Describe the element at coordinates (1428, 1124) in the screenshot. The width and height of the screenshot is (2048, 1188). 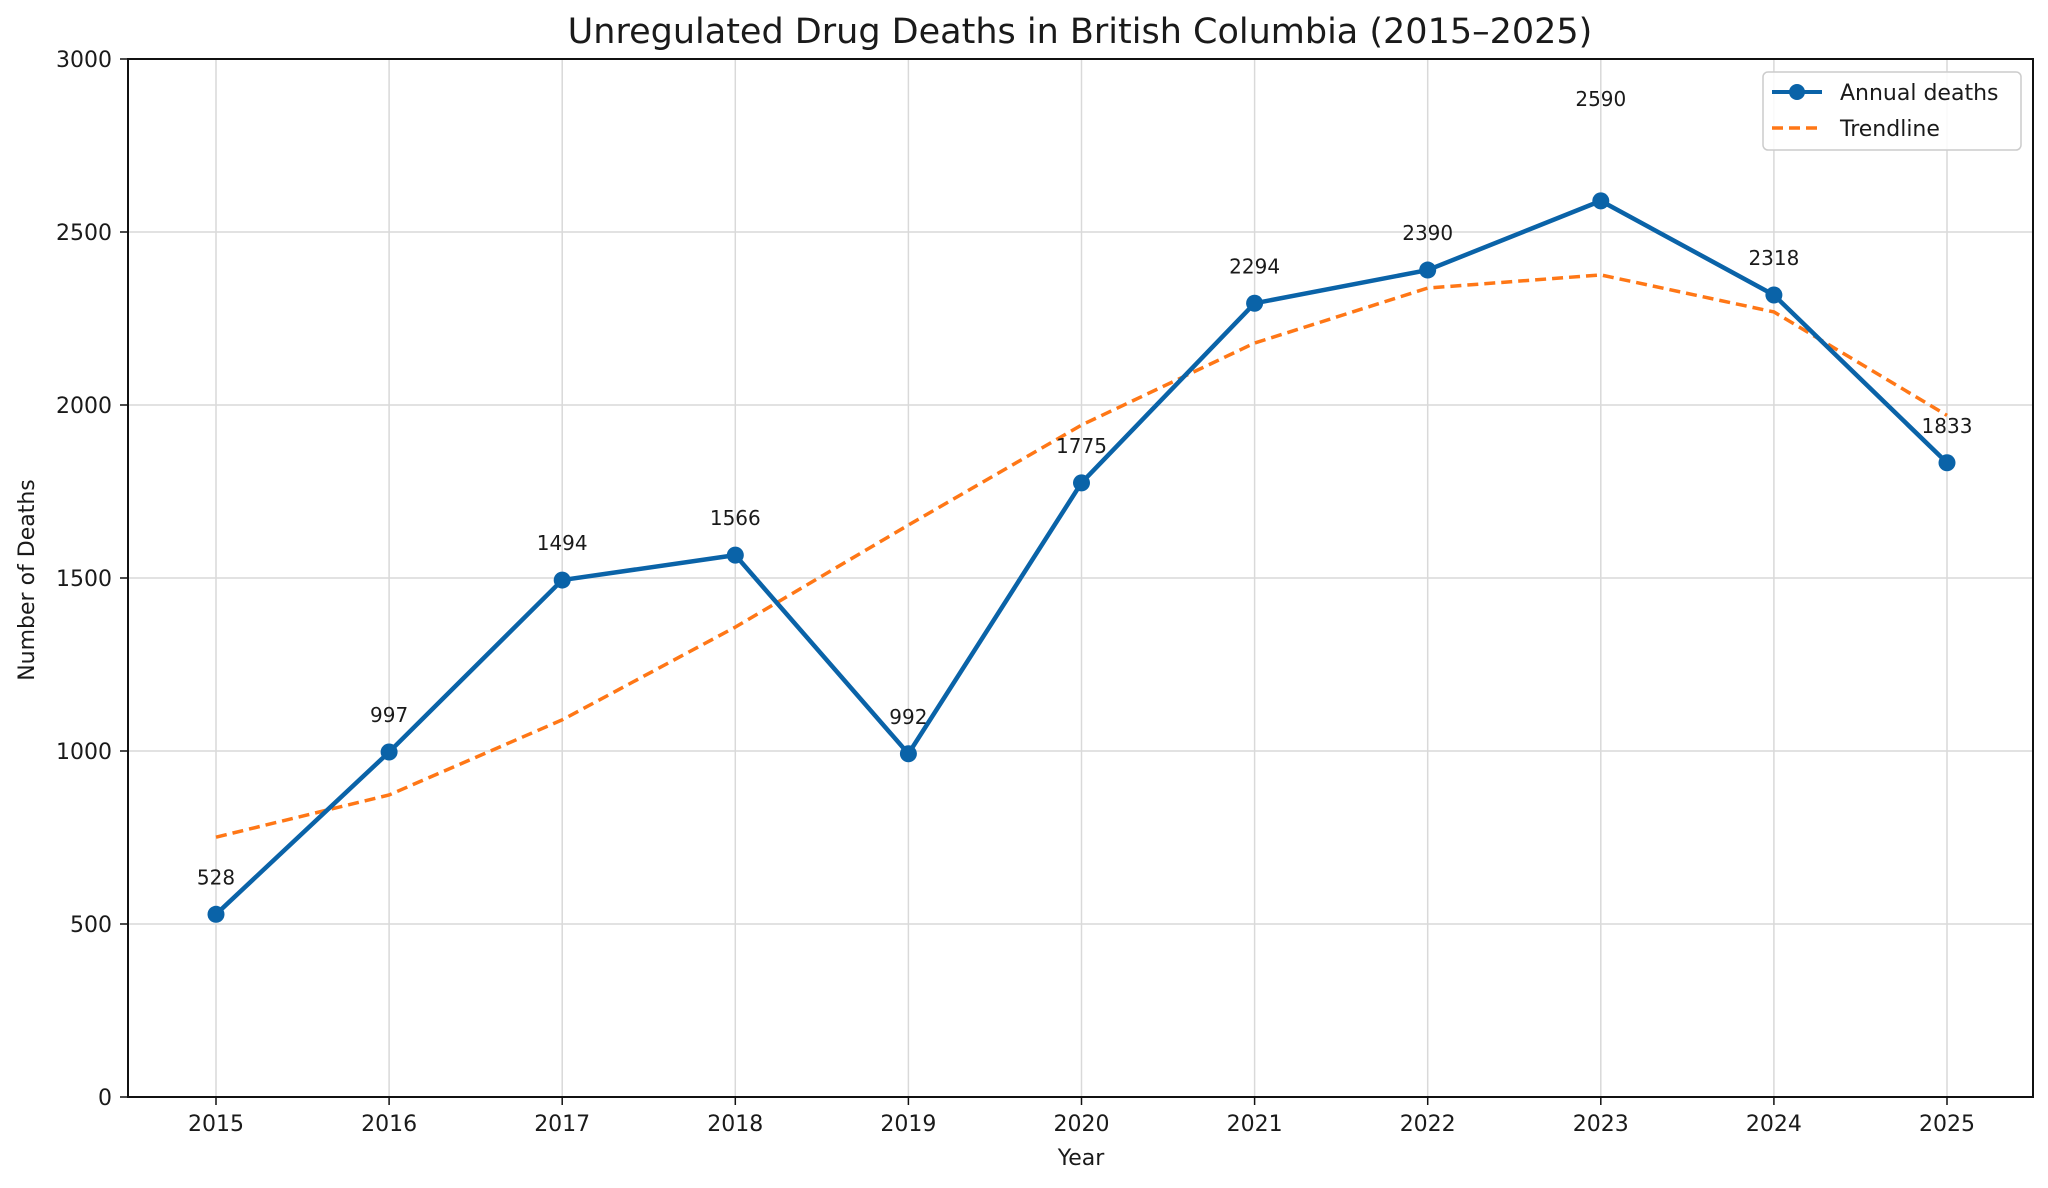
I see `x-tick-label: 2022` at that location.